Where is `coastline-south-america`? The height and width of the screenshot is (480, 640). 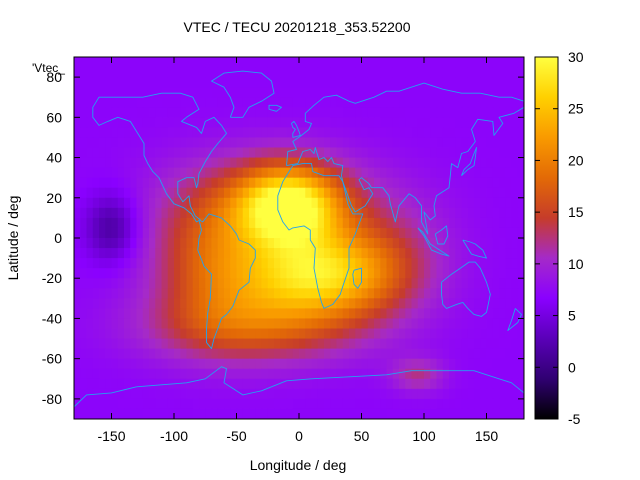 coastline-south-america is located at coordinates (226, 281).